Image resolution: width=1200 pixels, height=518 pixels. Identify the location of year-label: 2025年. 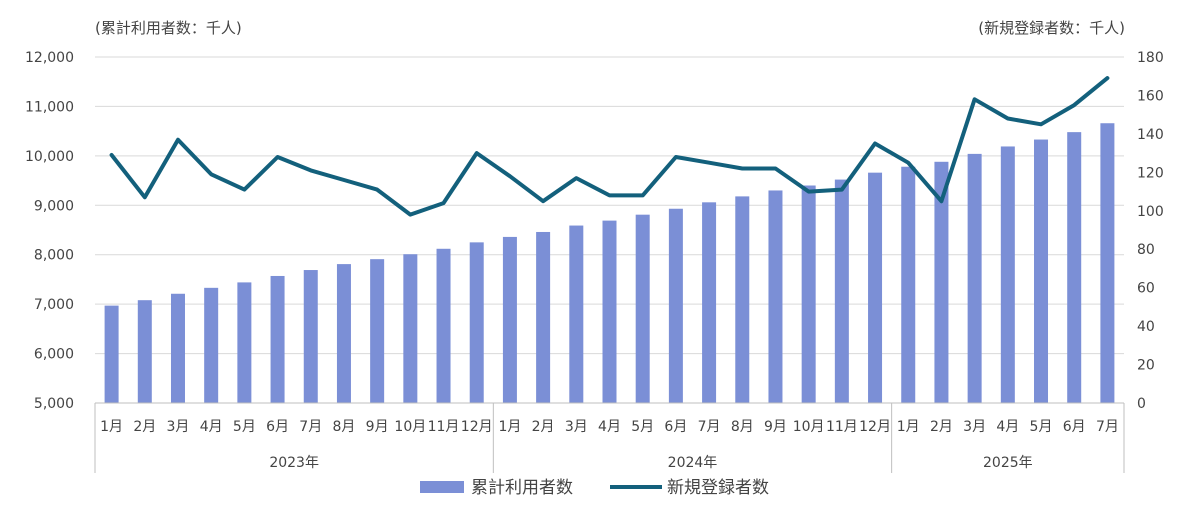
(1008, 463).